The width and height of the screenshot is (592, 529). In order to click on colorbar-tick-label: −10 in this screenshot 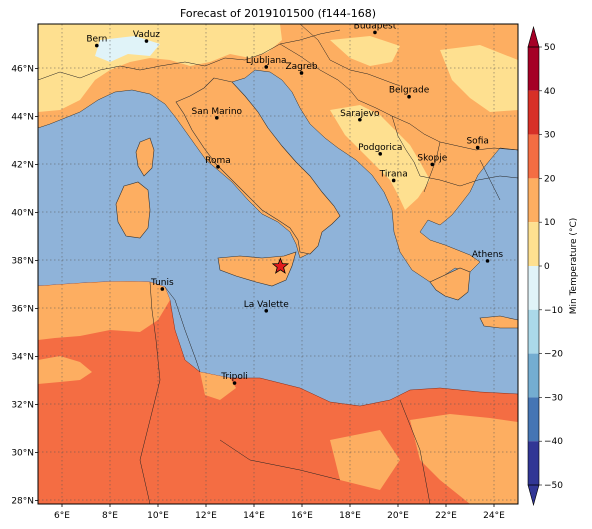, I will do `click(553, 311)`.